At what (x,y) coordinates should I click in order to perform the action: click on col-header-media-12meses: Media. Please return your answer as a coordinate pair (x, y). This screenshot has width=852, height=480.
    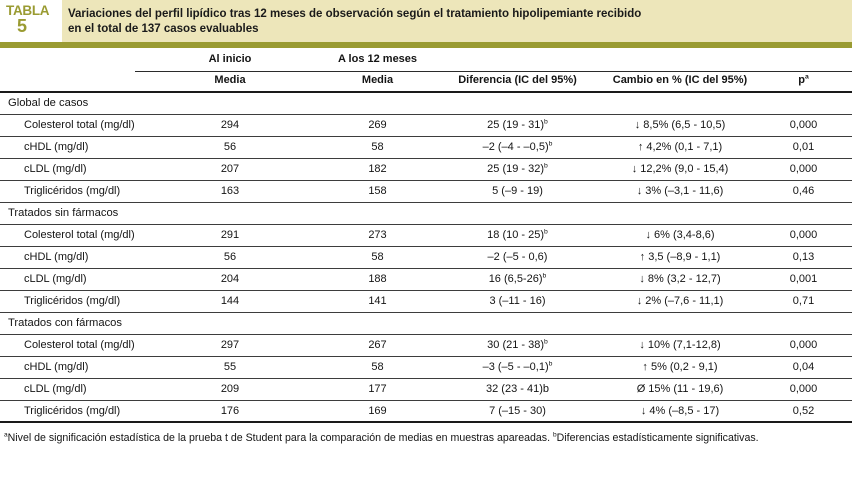
    Looking at the image, I should click on (377, 82).